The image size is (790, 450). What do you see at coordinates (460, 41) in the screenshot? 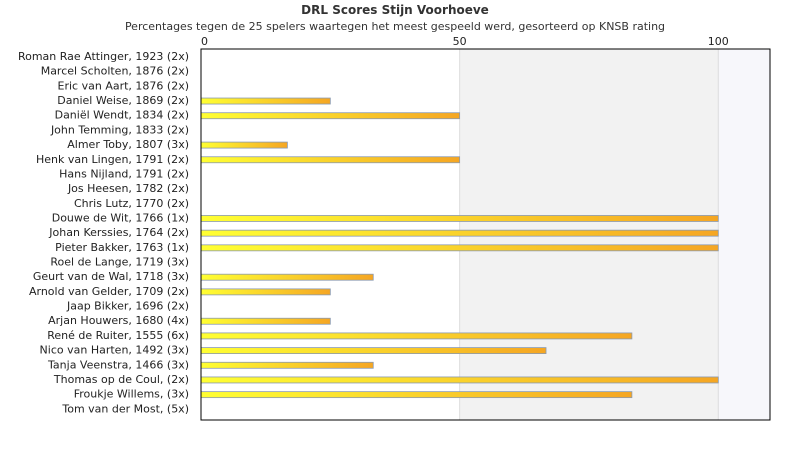
I see `x-tick-label-50: 50` at bounding box center [460, 41].